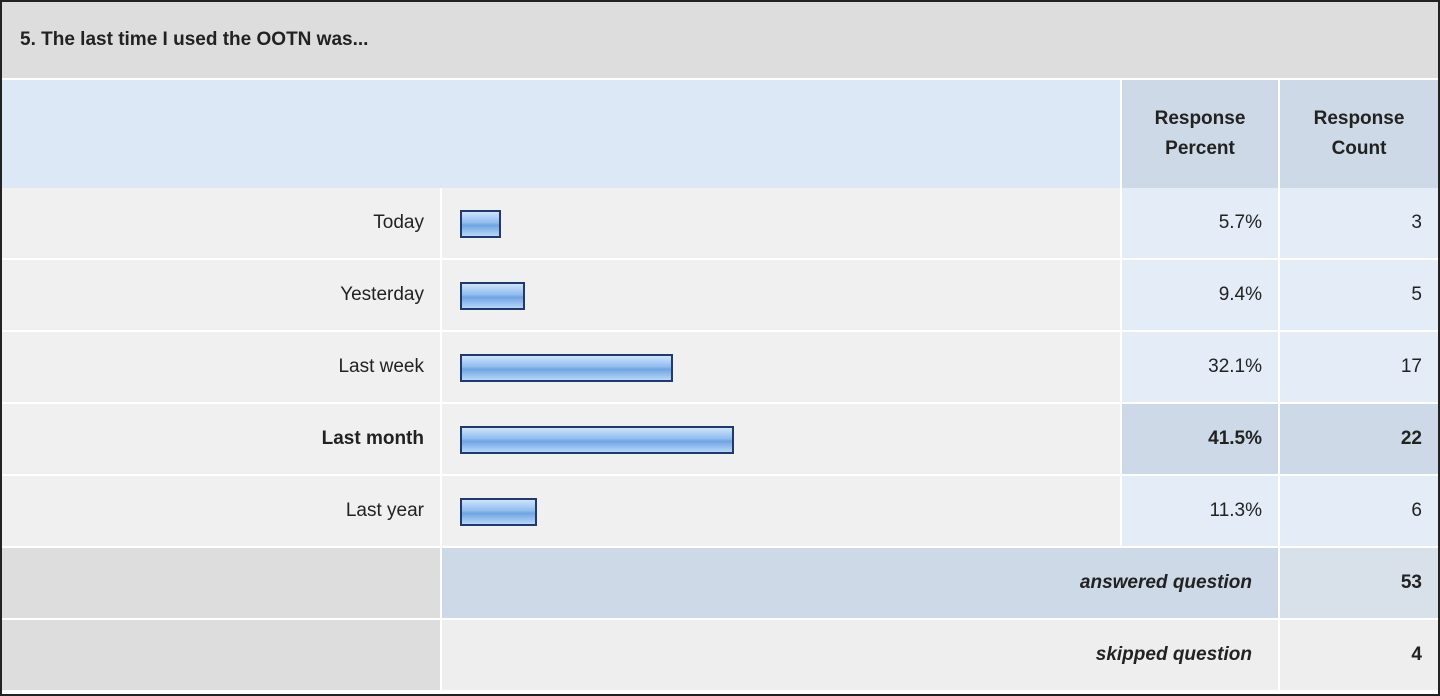 The width and height of the screenshot is (1440, 696). Describe the element at coordinates (1359, 512) in the screenshot. I see `response-count: 6` at that location.